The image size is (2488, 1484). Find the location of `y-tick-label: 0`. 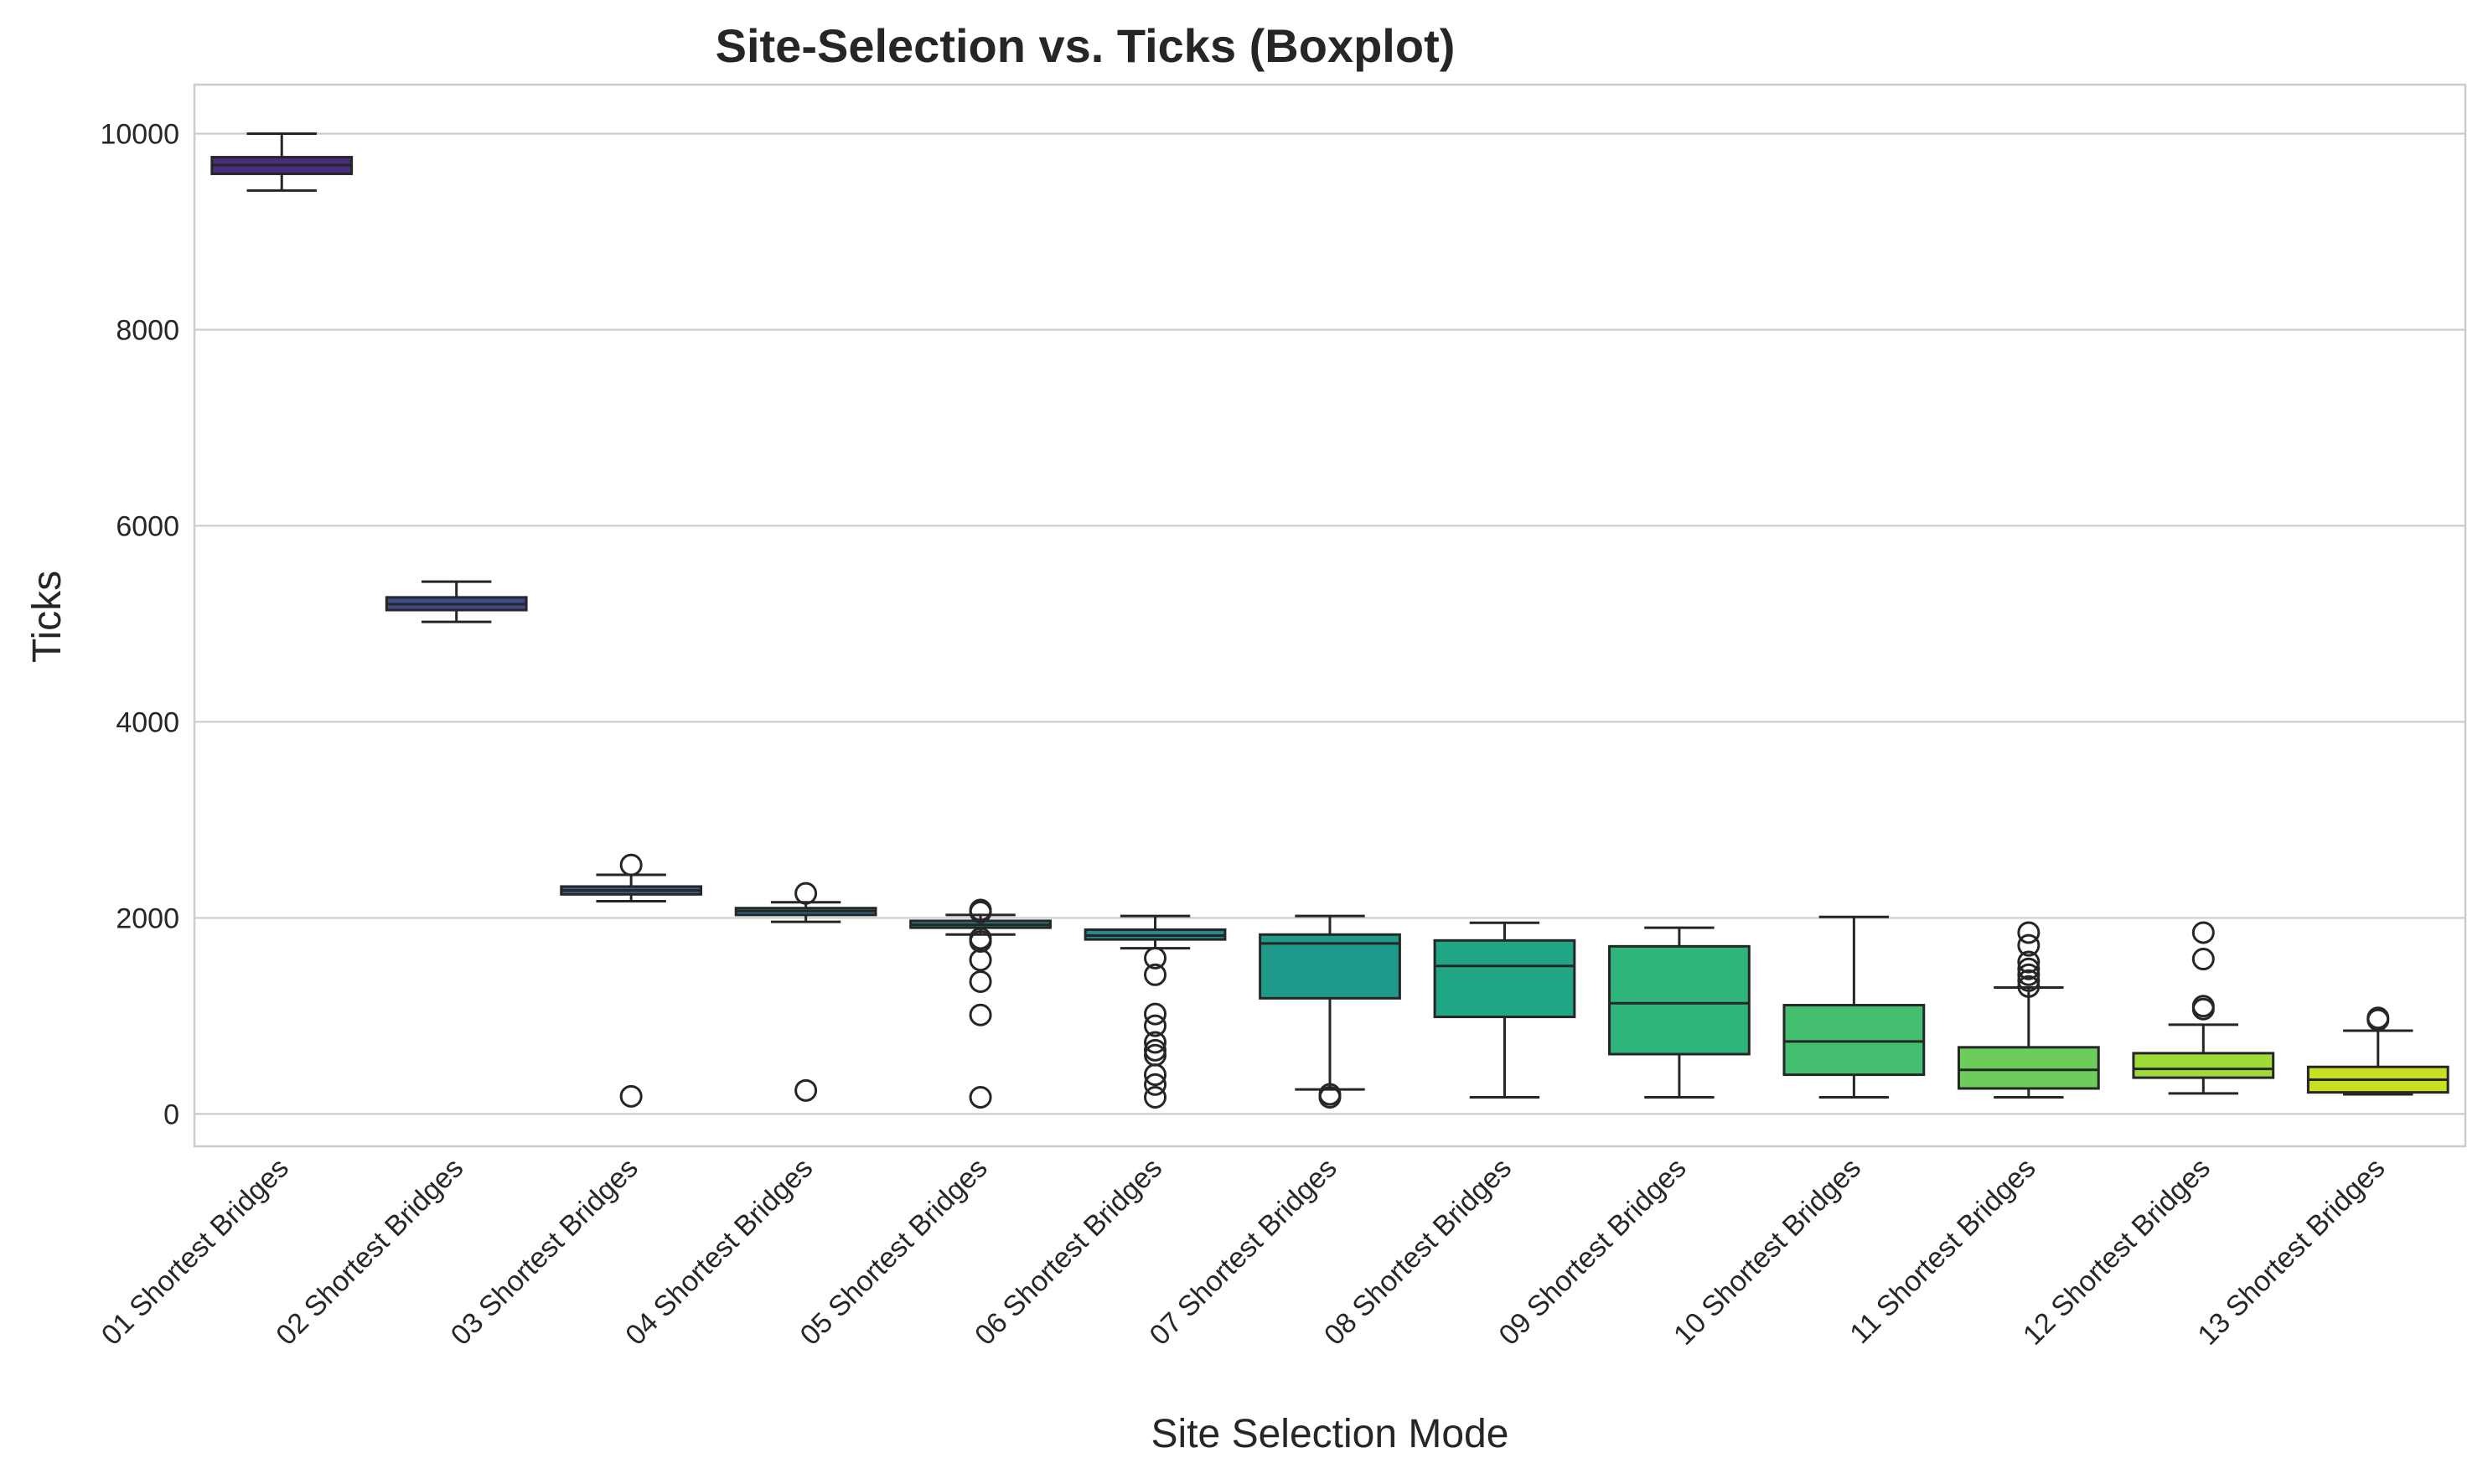

y-tick-label: 0 is located at coordinates (171, 1114).